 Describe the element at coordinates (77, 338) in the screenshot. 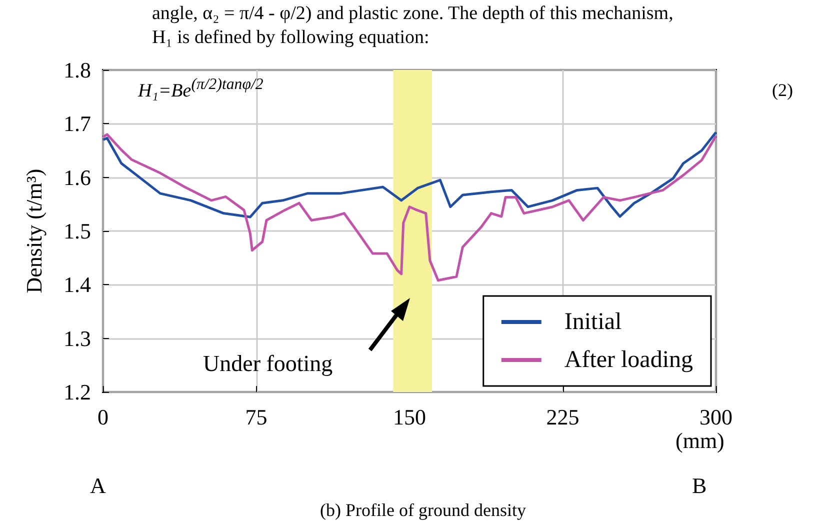

I see `y-tick-label: 1.3` at that location.